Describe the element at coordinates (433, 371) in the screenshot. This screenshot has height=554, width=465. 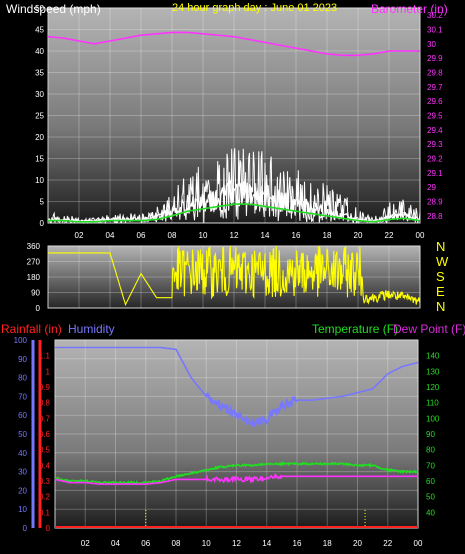
I see `y-tick-label: 130` at that location.